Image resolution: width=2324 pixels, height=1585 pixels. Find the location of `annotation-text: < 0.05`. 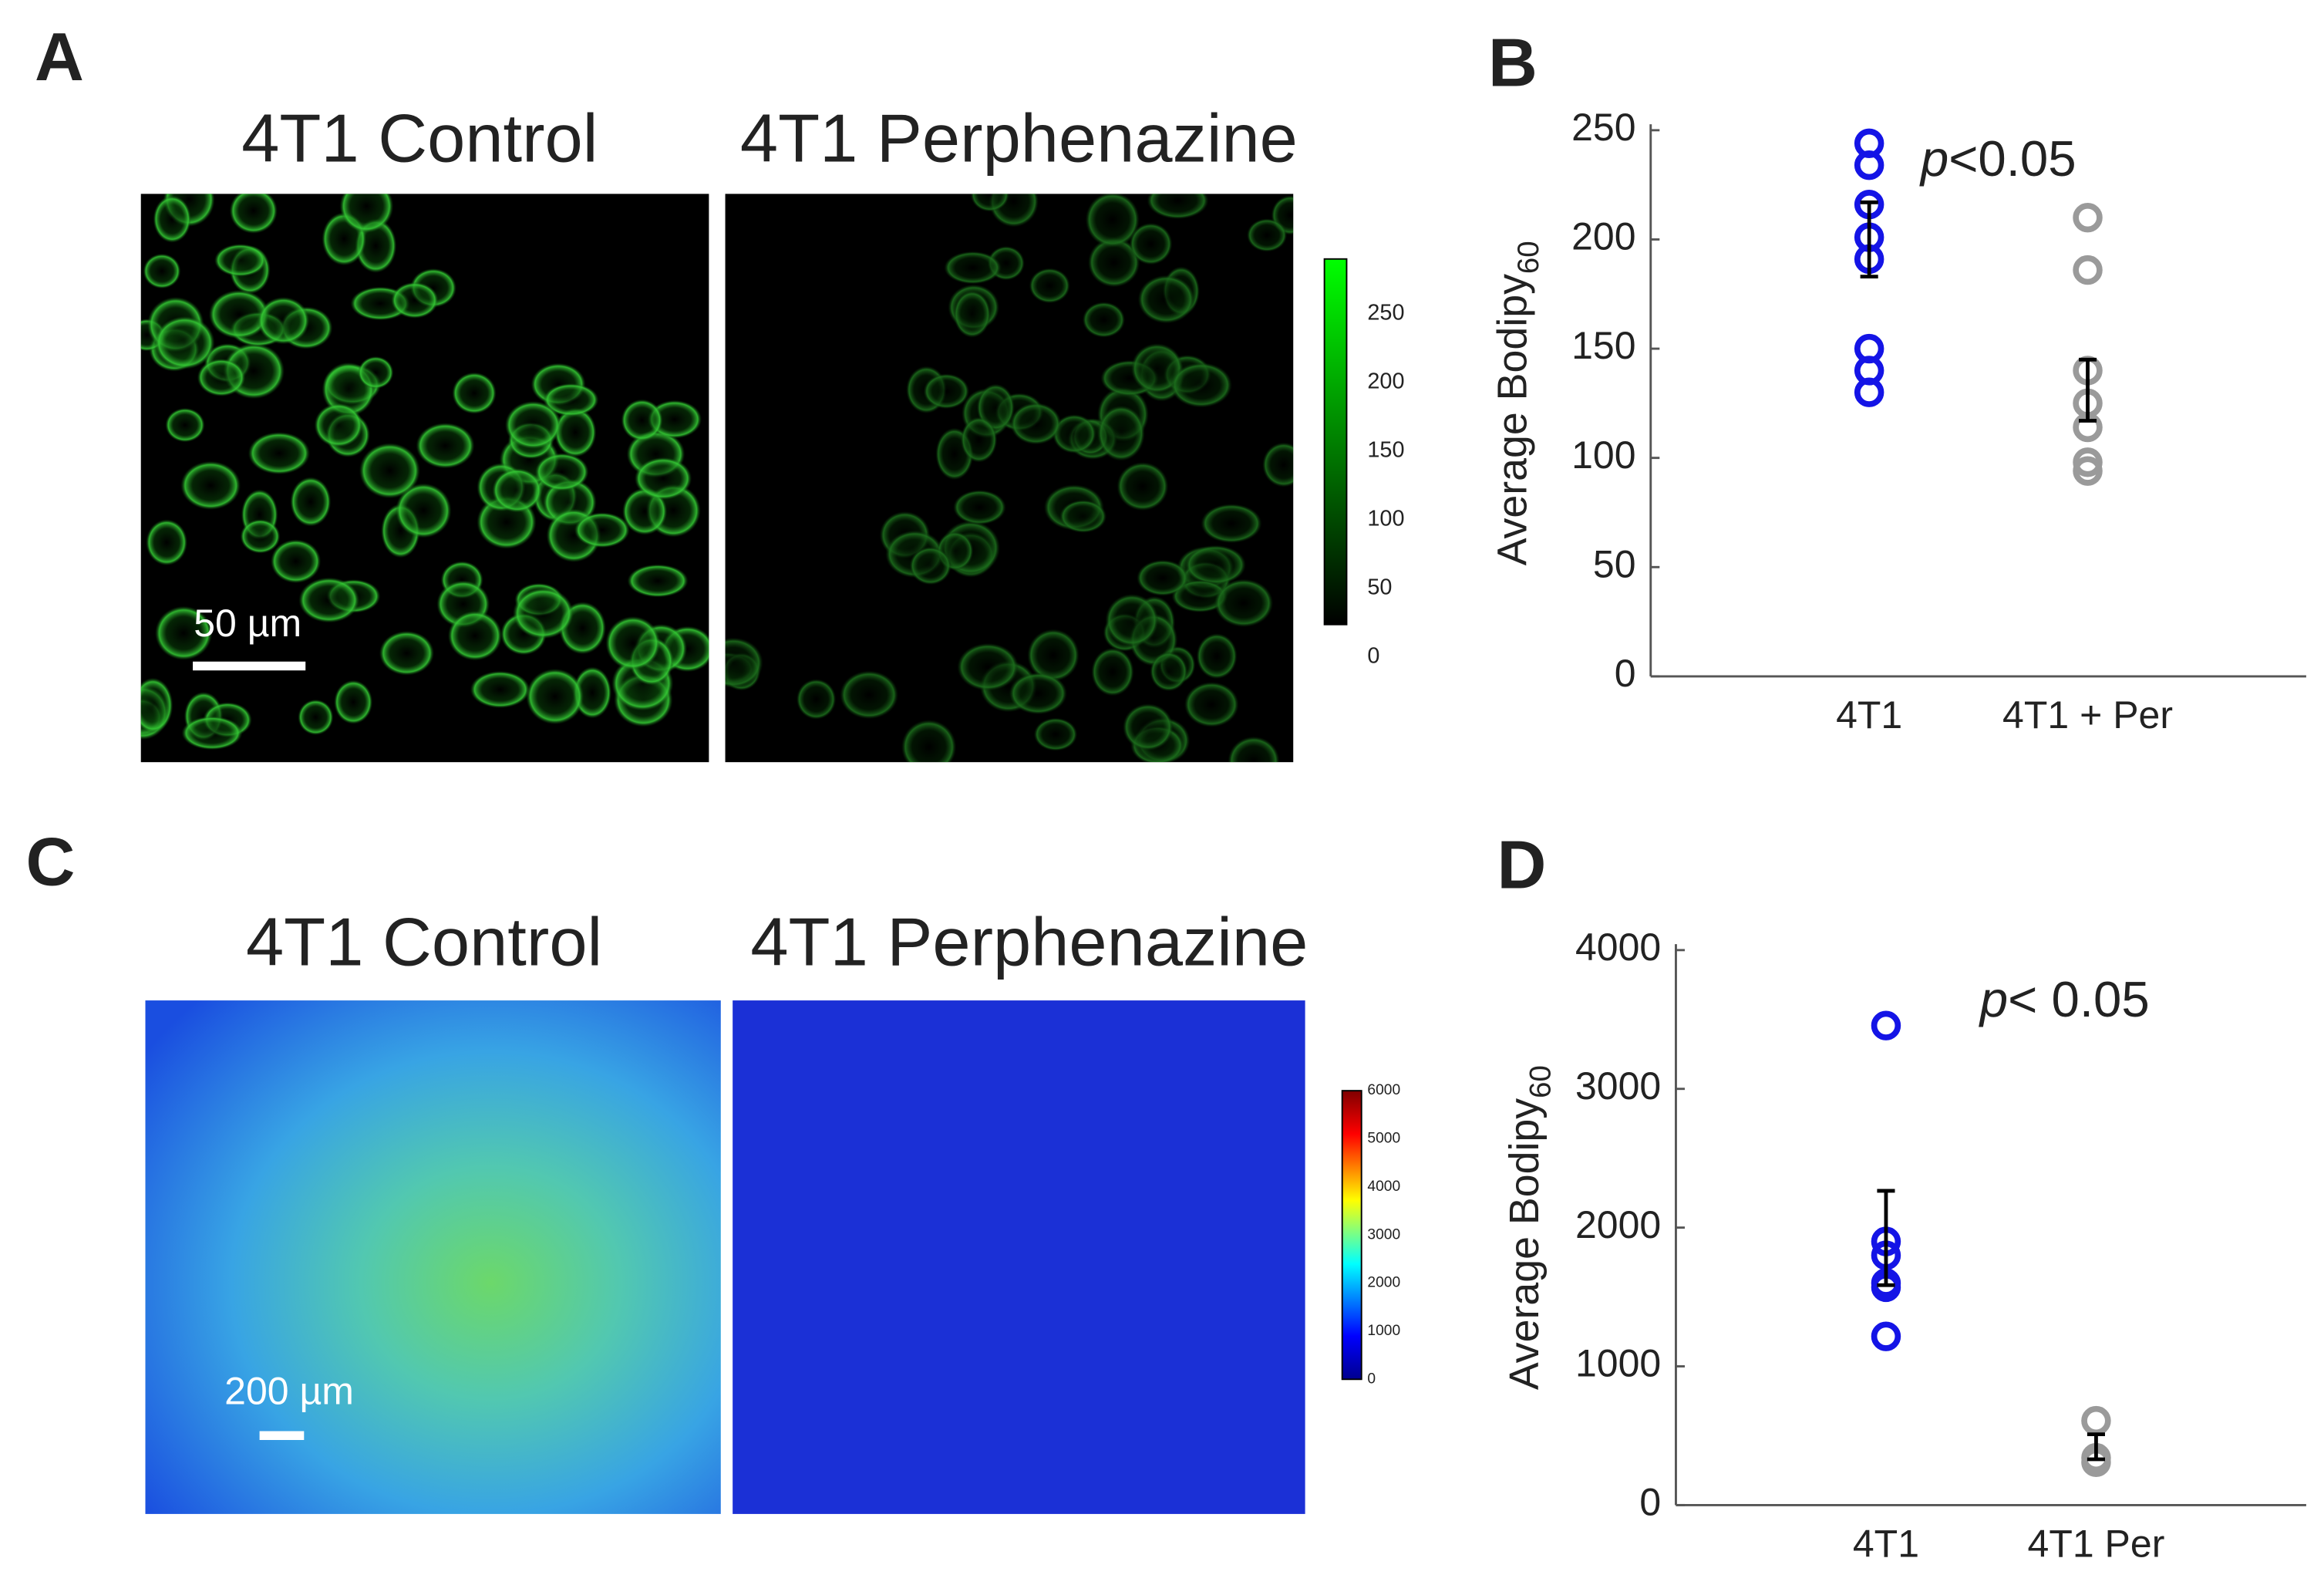

annotation-text: < 0.05 is located at coordinates (2079, 999).